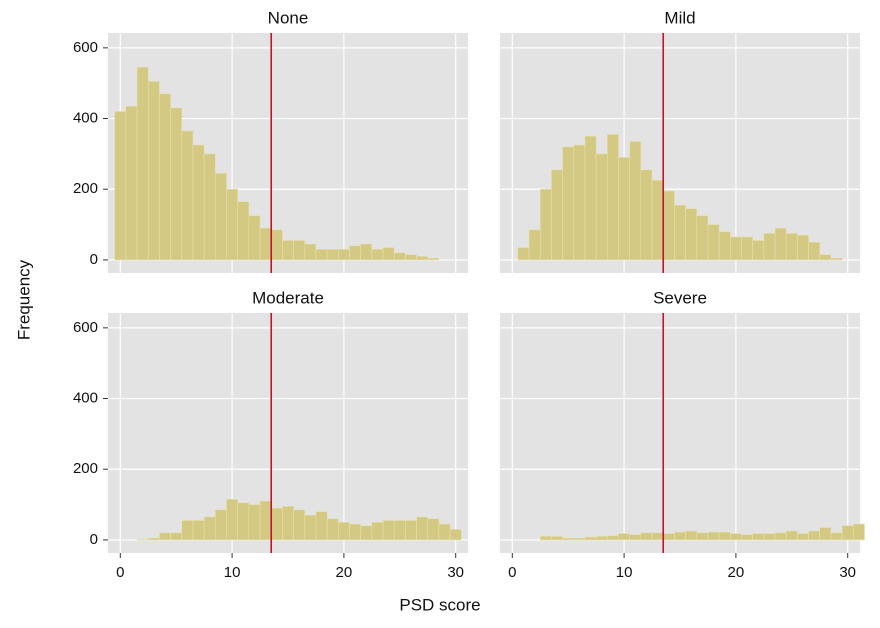 Image resolution: width=880 pixels, height=628 pixels. Describe the element at coordinates (439, 604) in the screenshot. I see `x-axis-label: PSD score` at that location.